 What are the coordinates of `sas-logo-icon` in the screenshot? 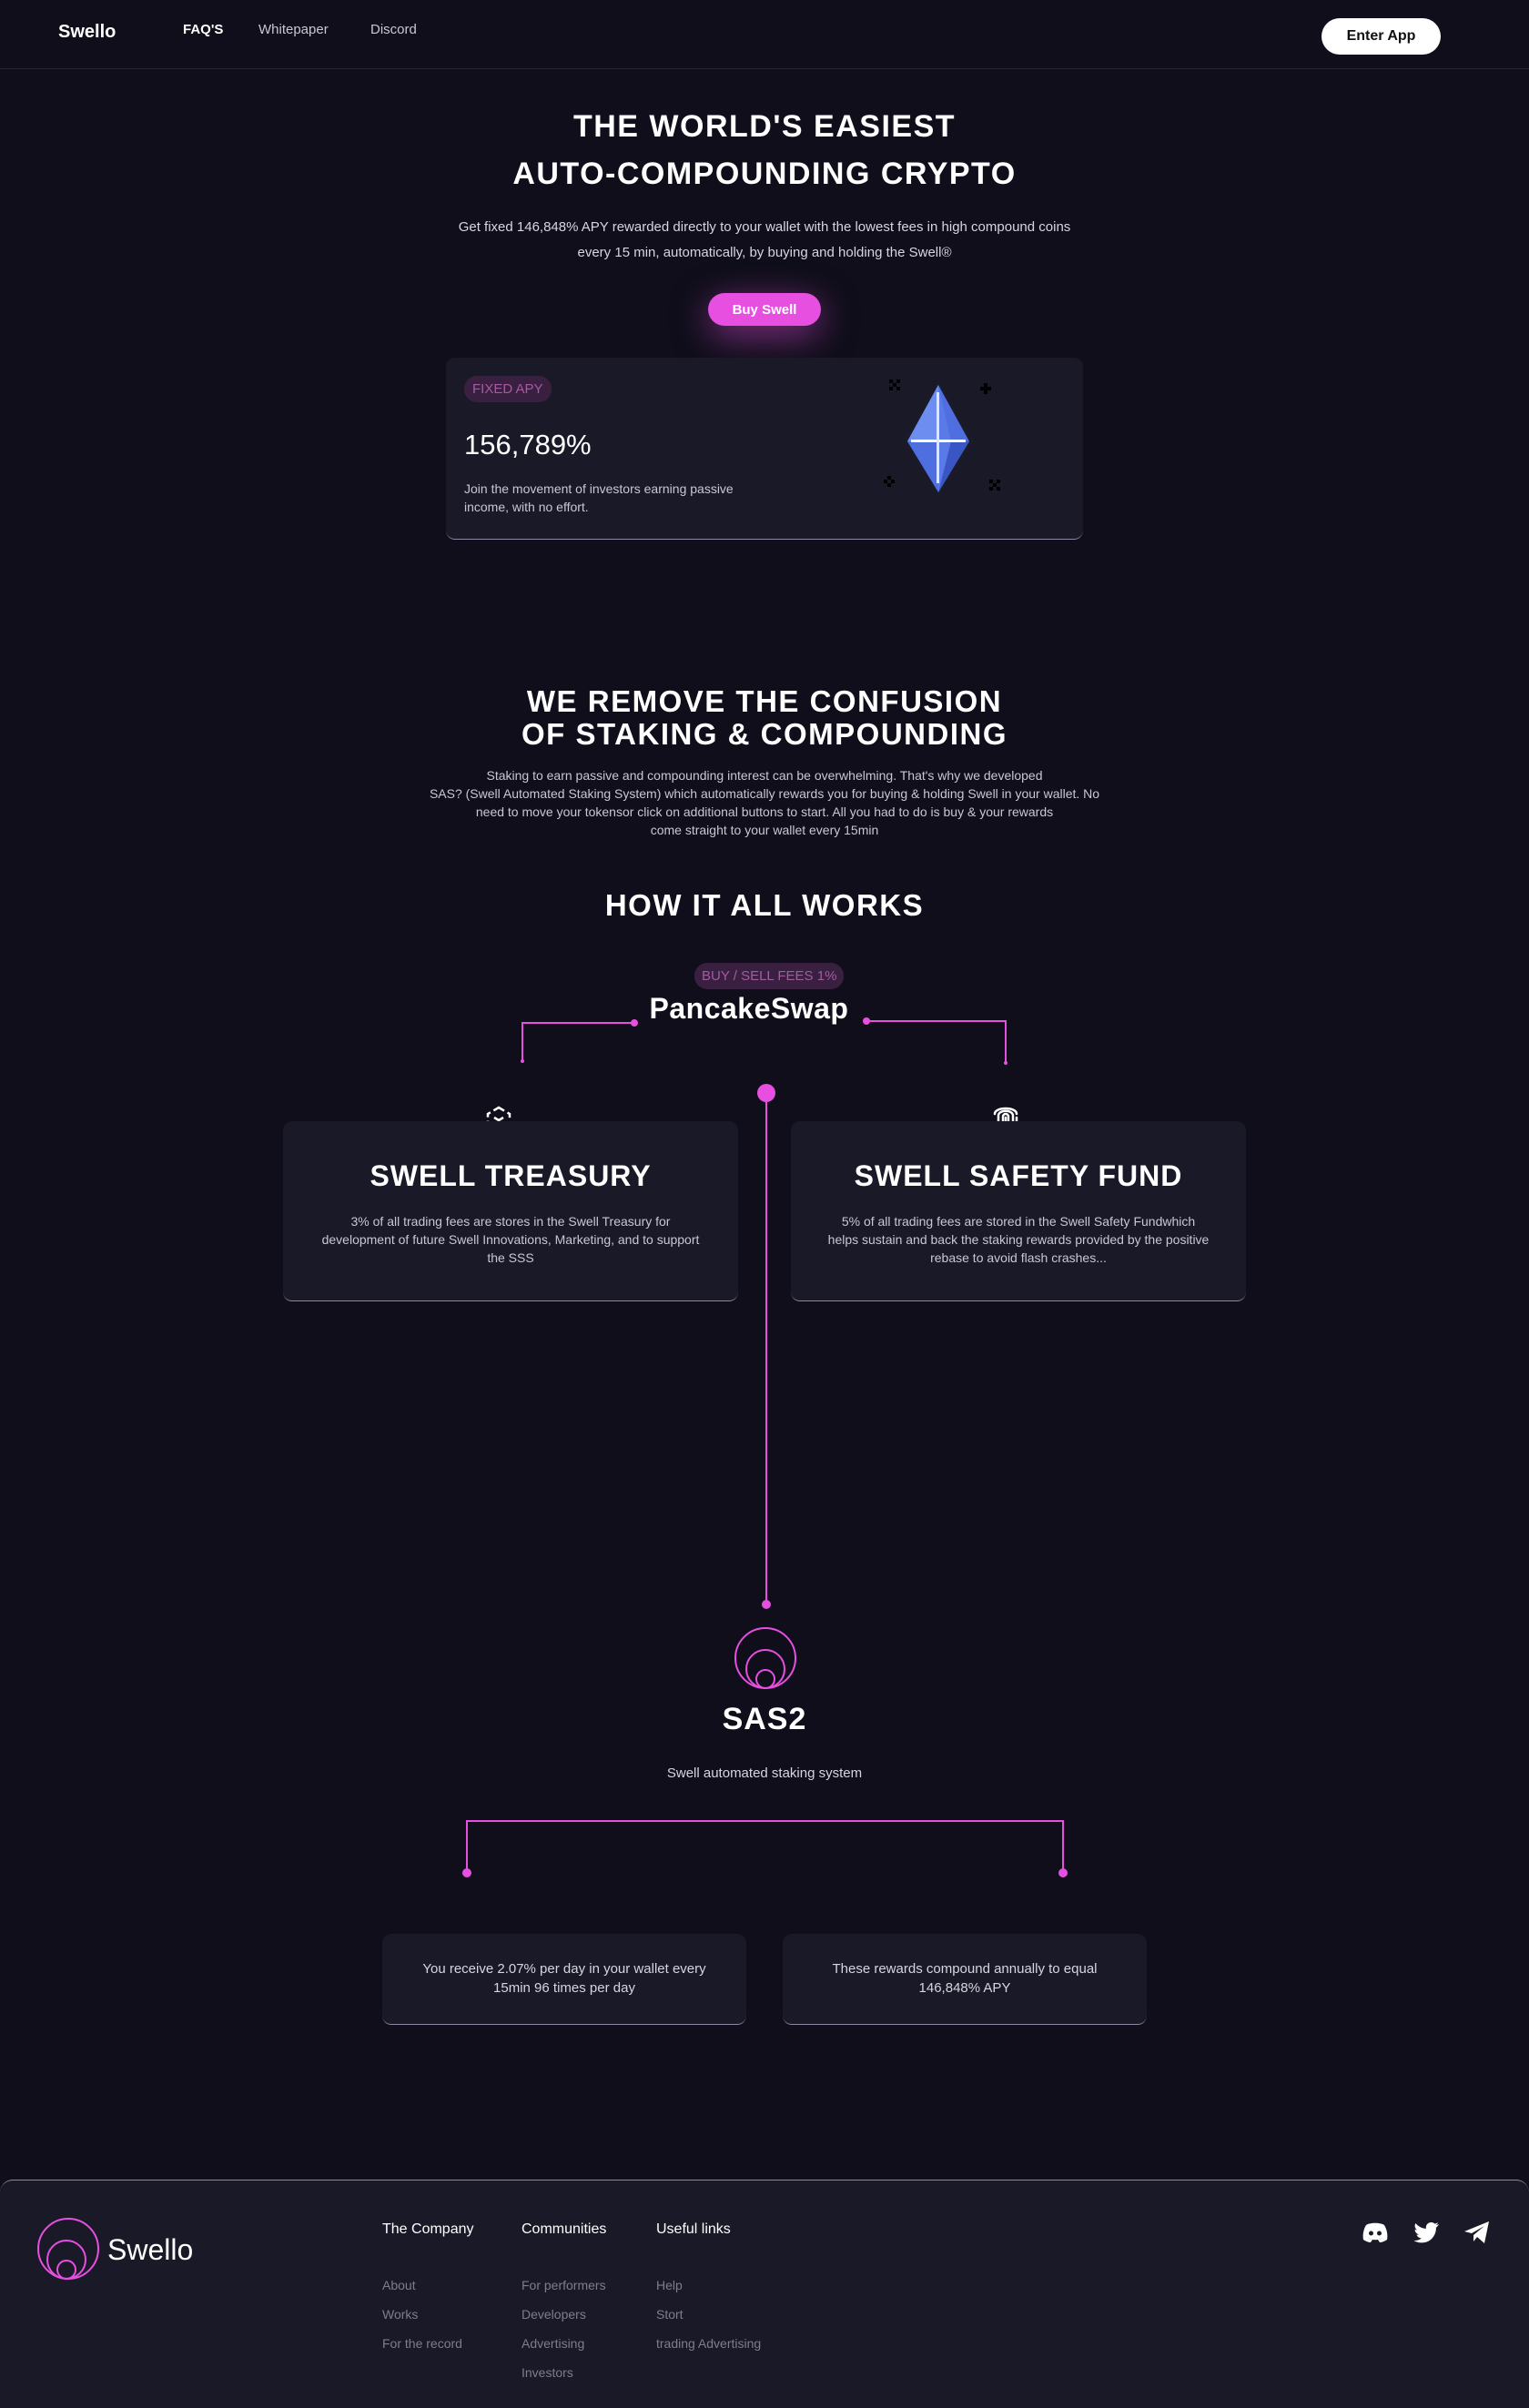 It's located at (765, 1659).